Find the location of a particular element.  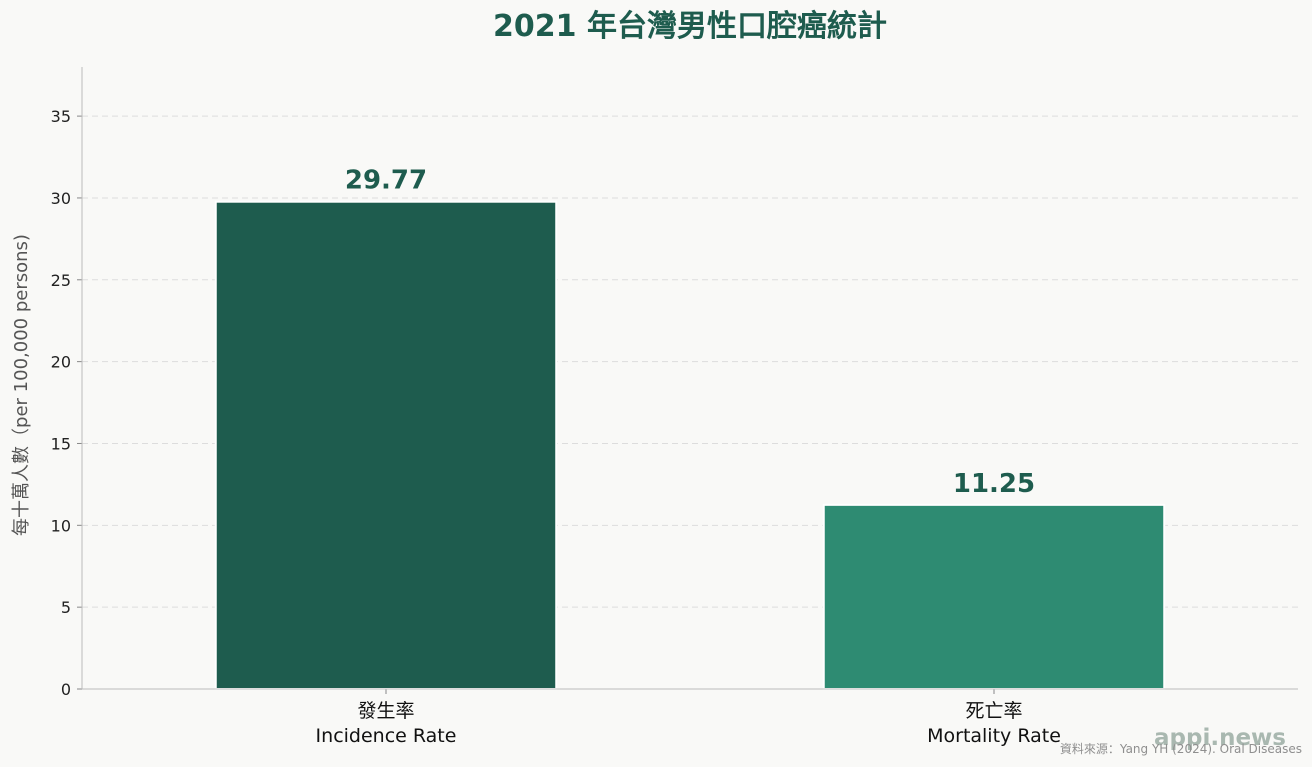

y-tick-label: 30 is located at coordinates (61, 198).